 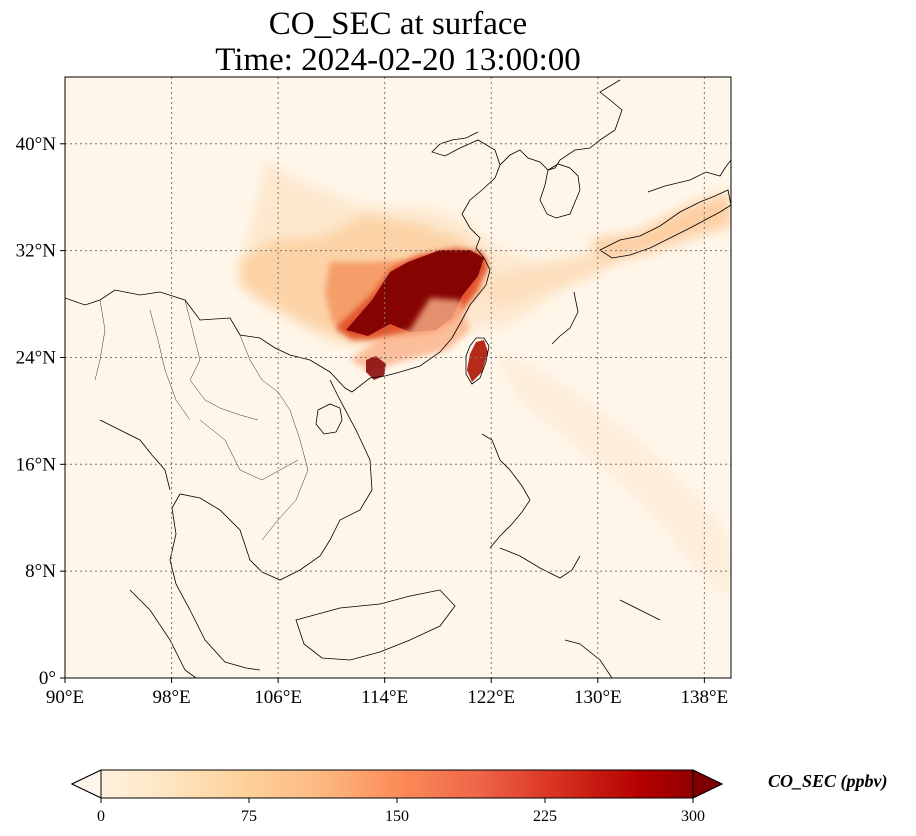 I want to click on country-borders, so click(x=201, y=420).